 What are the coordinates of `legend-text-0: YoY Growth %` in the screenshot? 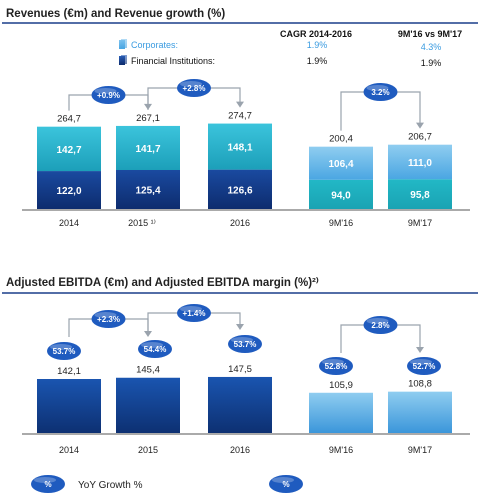 It's located at (110, 485).